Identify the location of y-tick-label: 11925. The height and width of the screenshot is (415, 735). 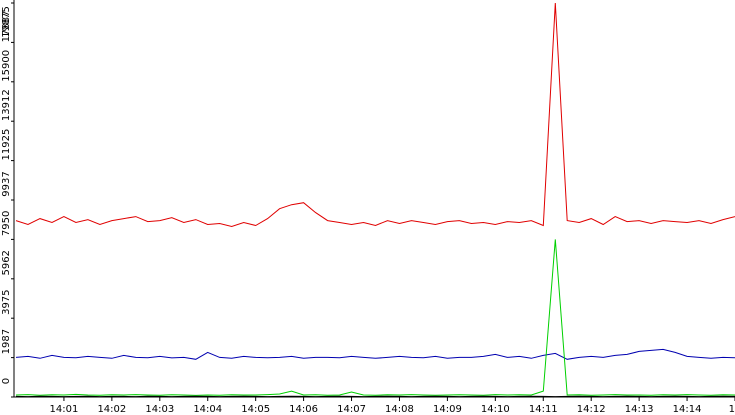
(6, 145).